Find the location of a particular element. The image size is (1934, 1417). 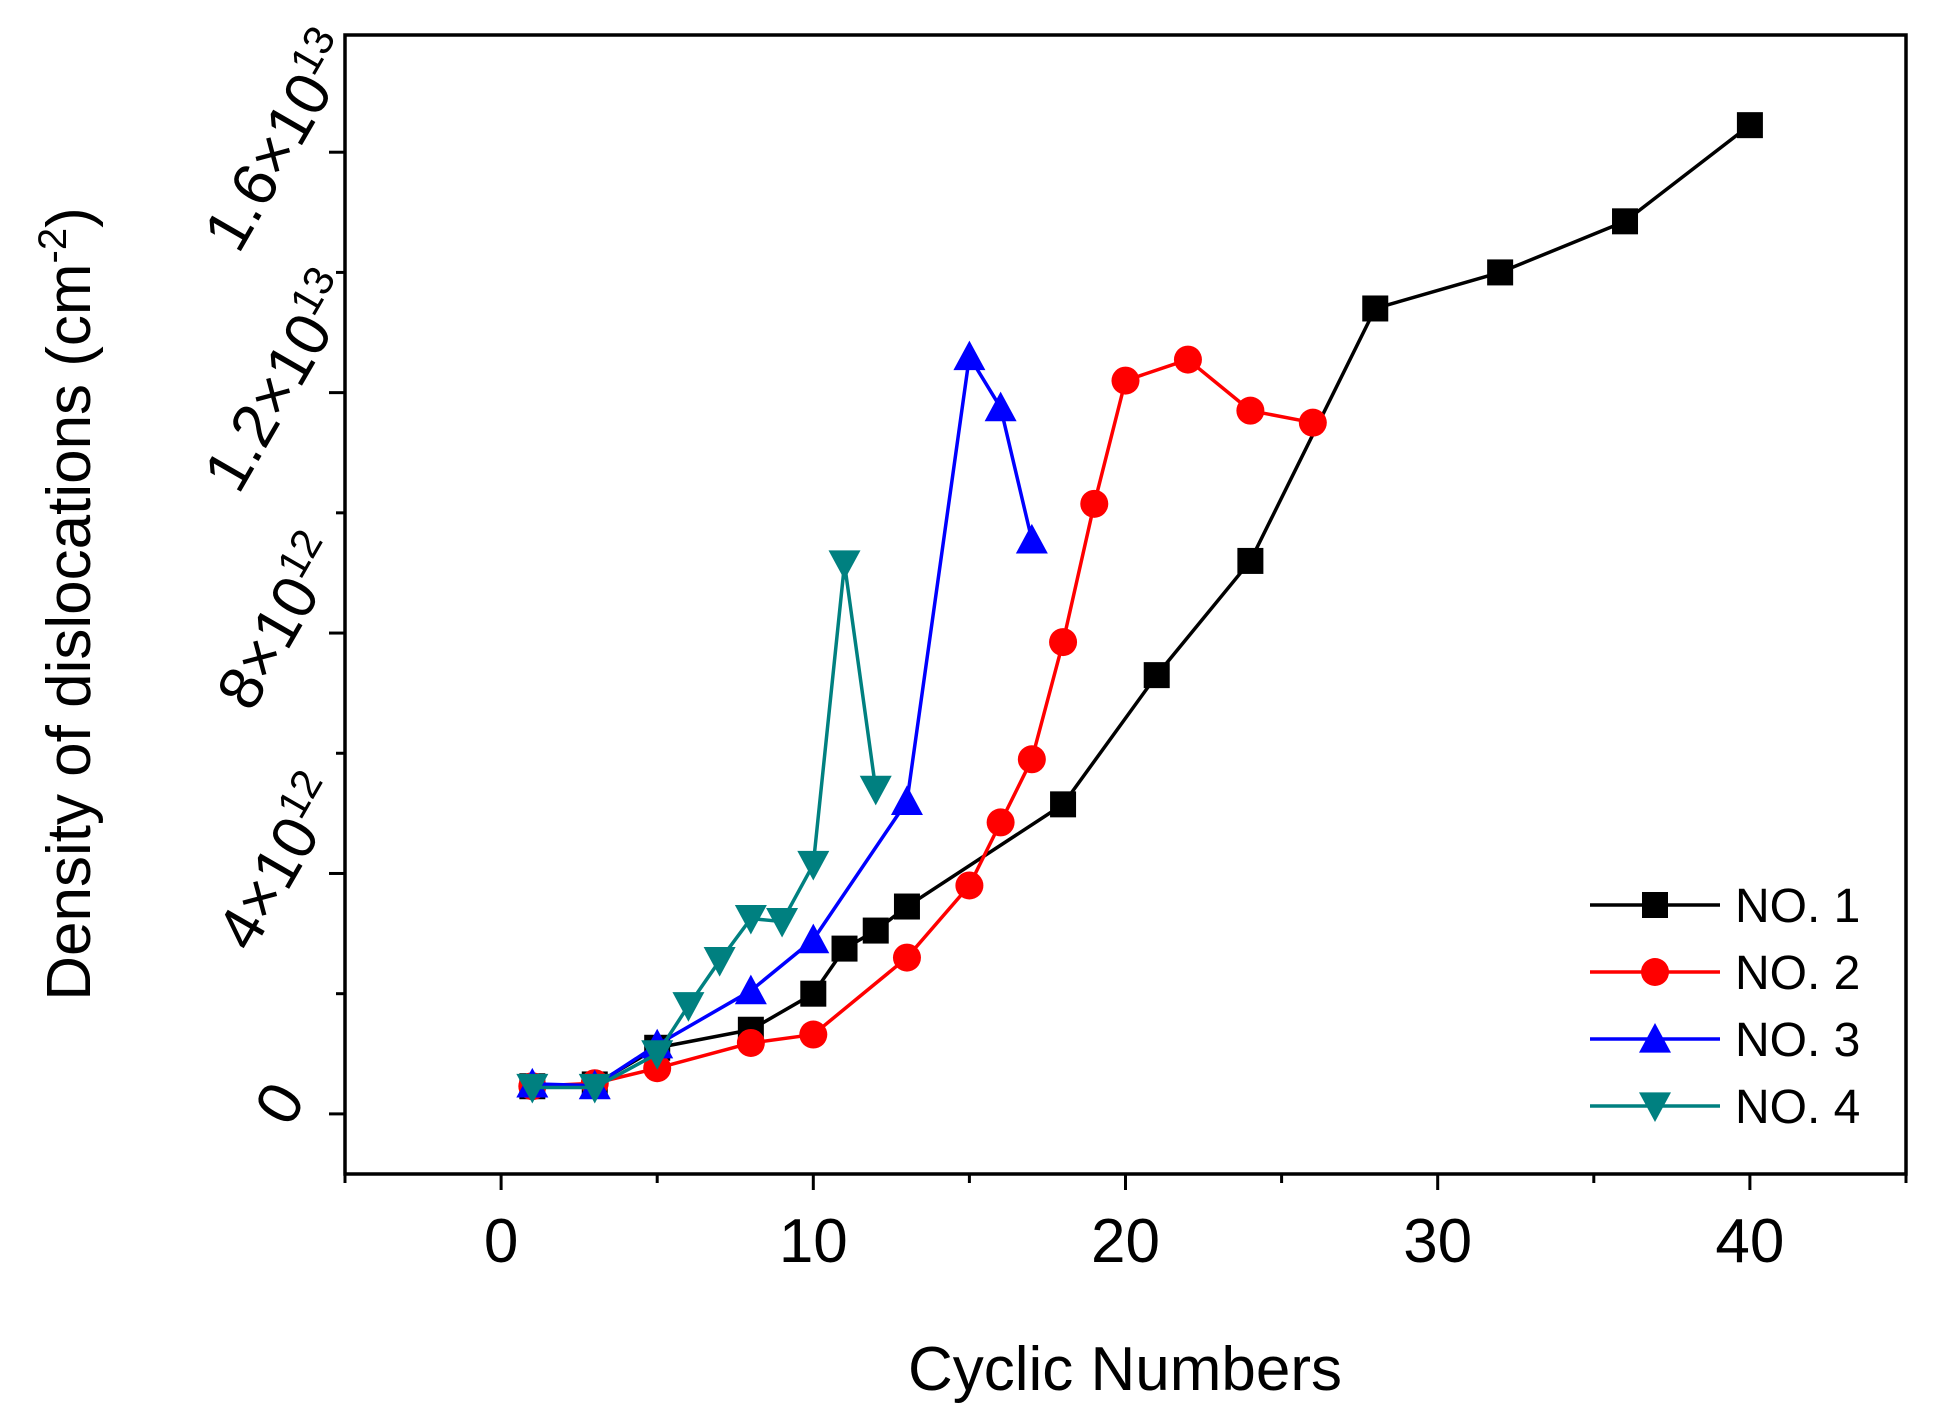

legend-item: NO. 1 is located at coordinates (1725, 906).